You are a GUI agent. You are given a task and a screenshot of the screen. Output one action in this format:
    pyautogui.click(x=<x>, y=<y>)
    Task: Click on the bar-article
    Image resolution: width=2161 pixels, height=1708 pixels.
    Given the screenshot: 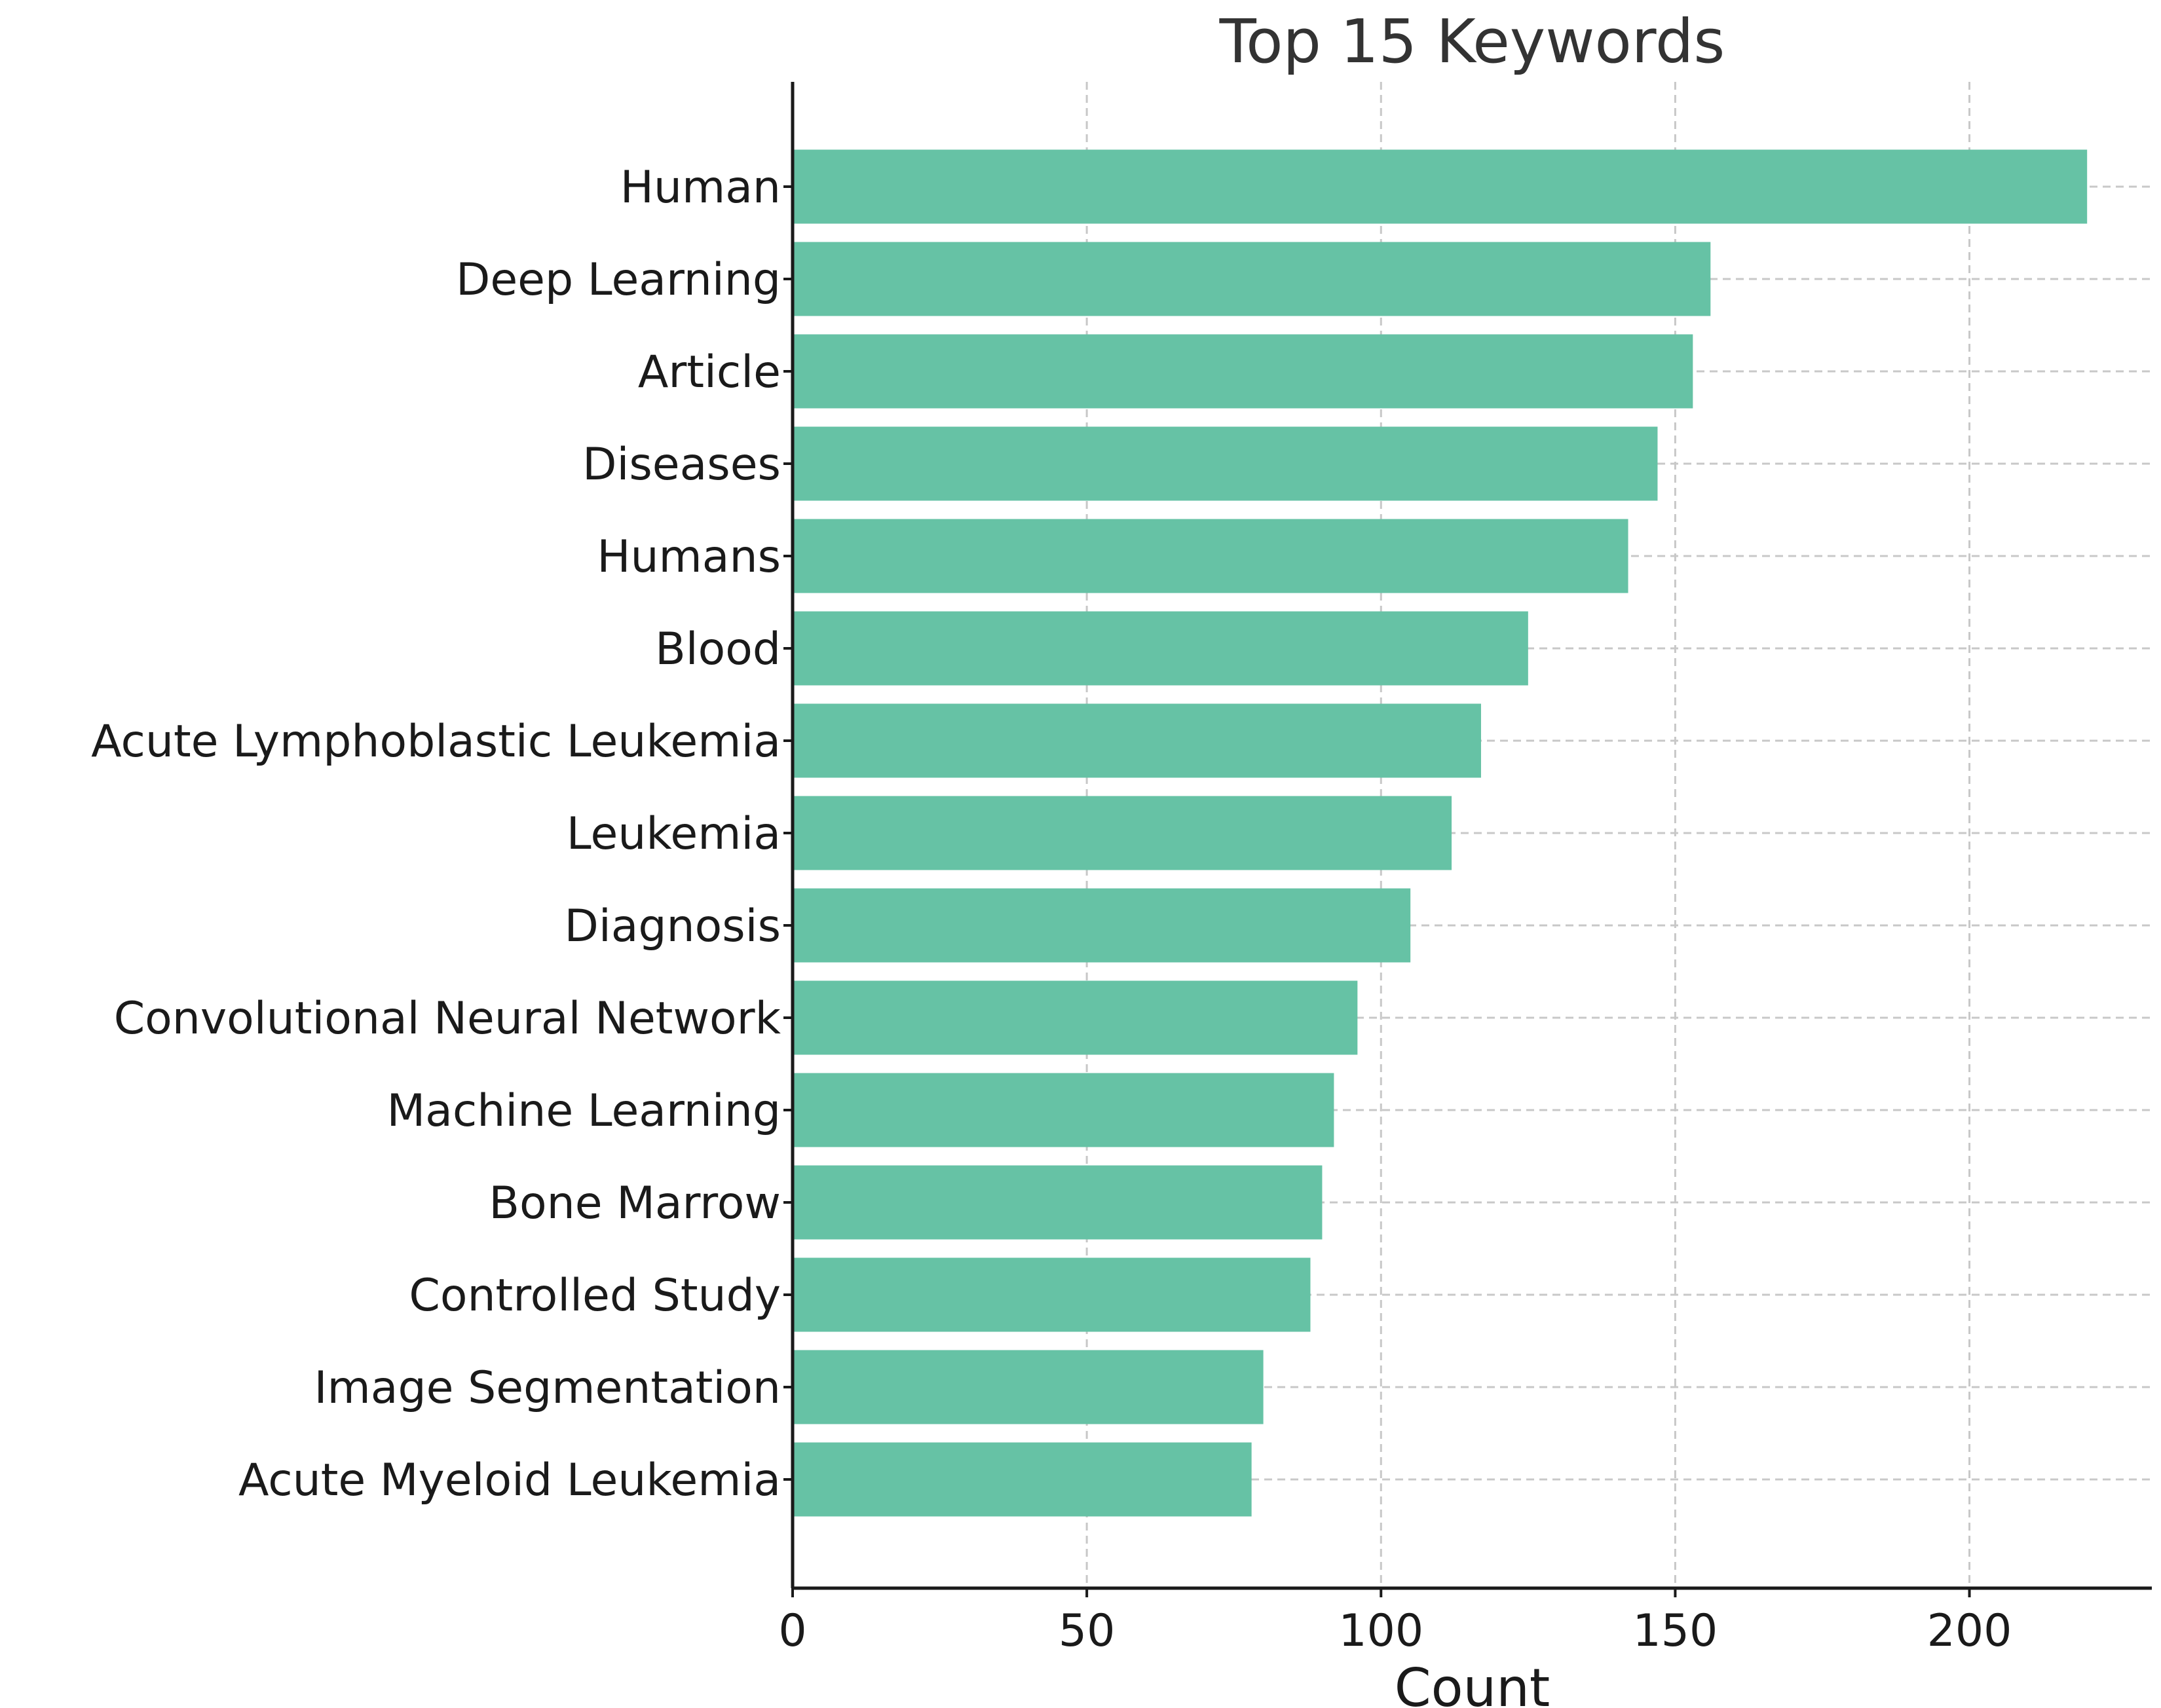 What is the action you would take?
    pyautogui.click(x=1243, y=371)
    